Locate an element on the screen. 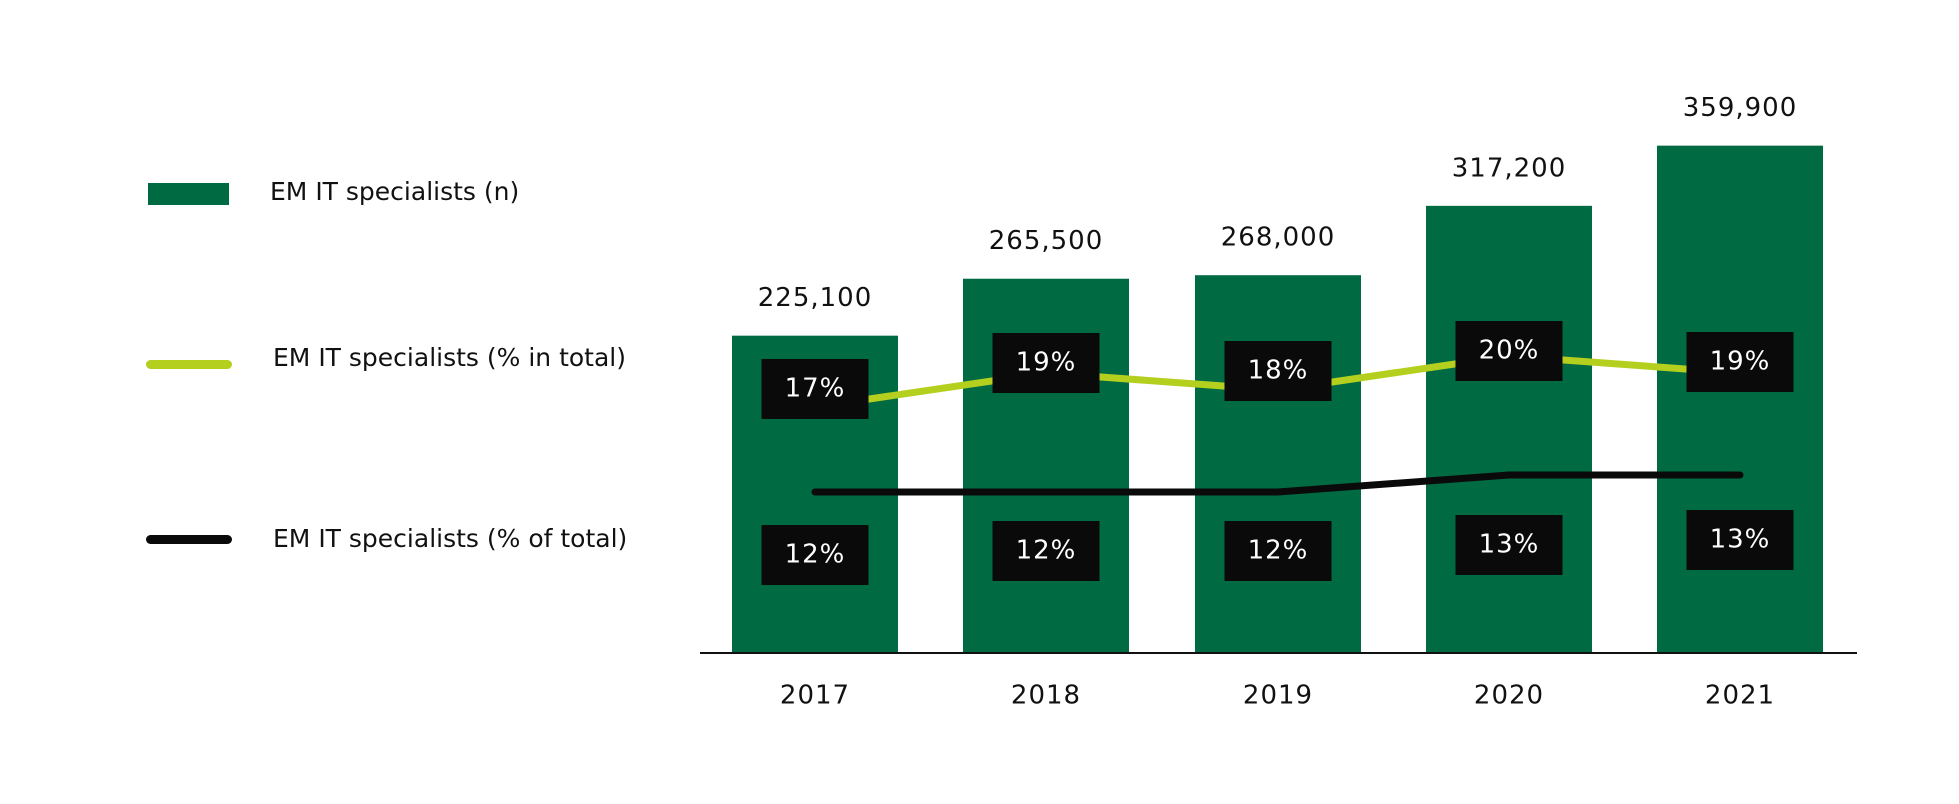  x-tick-label-2018: 2018 is located at coordinates (1046, 696).